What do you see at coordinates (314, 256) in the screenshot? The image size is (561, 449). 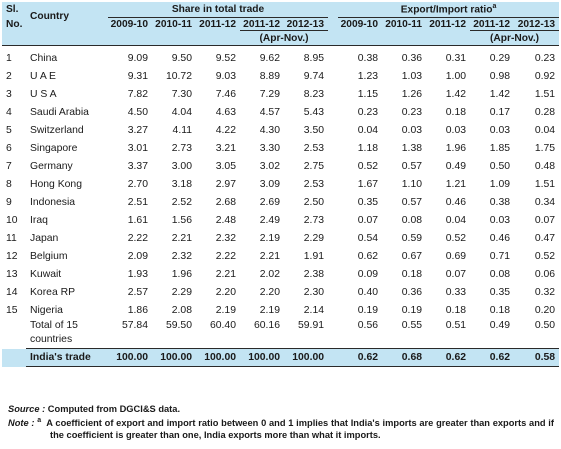 I see `share-cell: 1.91` at bounding box center [314, 256].